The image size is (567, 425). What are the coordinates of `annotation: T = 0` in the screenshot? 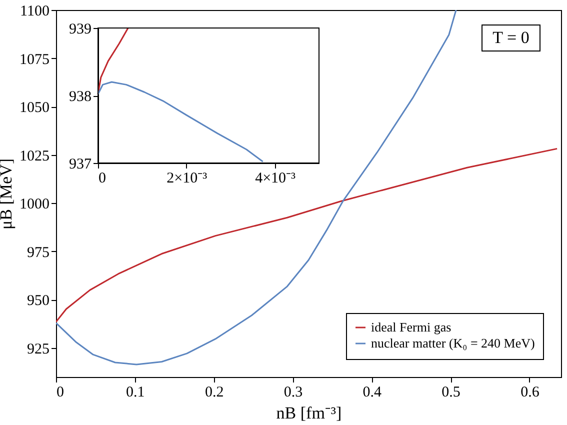 It's located at (511, 37).